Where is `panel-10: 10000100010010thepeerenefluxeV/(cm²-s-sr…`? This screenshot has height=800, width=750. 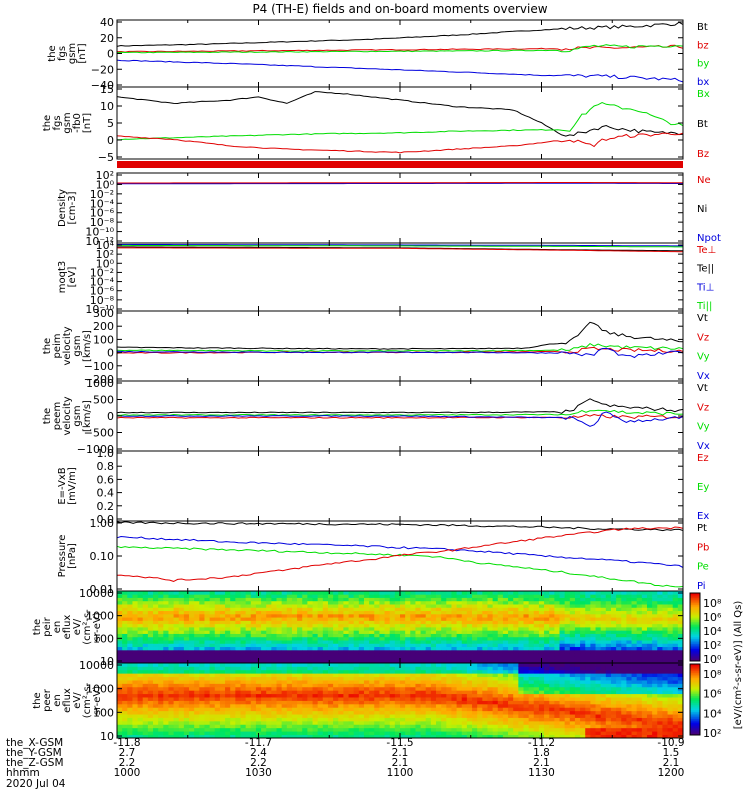
panel-10: 10000100010010thepeerenefluxeV/(cm²-s-sr… is located at coordinates (358, 701).